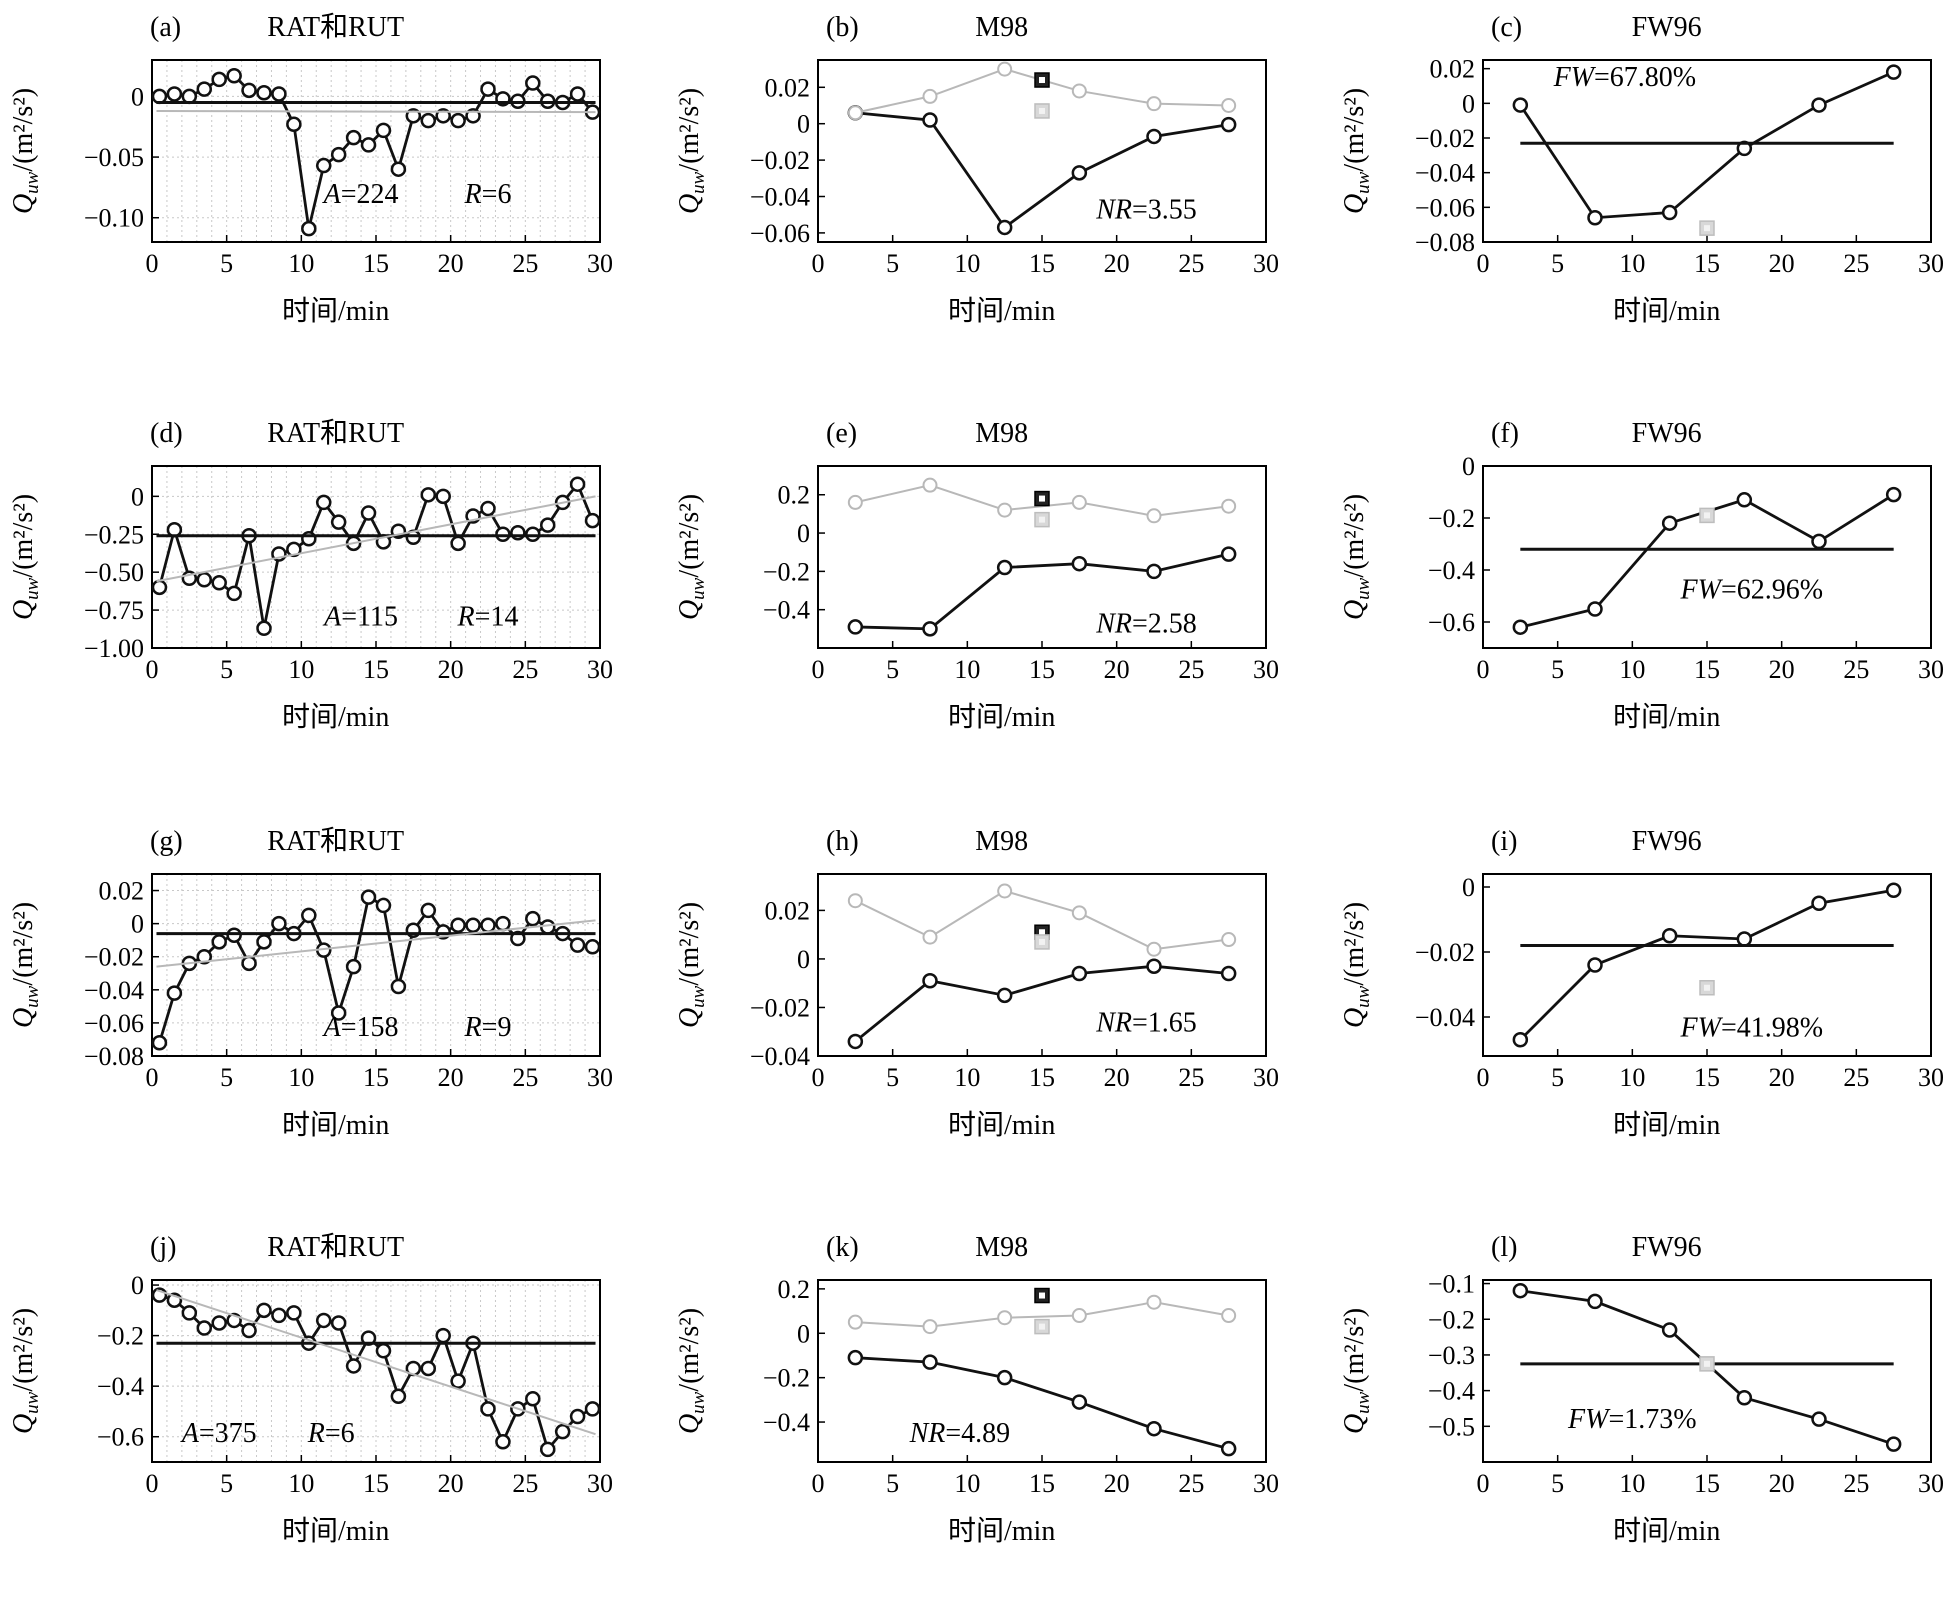  What do you see at coordinates (370, 194) in the screenshot?
I see `annotation-part: =224` at bounding box center [370, 194].